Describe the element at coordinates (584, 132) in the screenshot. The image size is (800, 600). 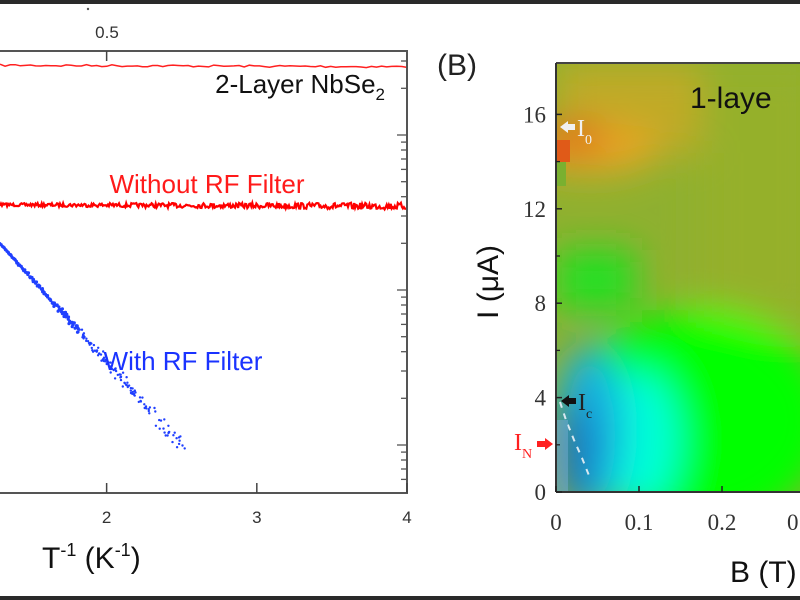
I see `marker-I0-label: I0` at that location.